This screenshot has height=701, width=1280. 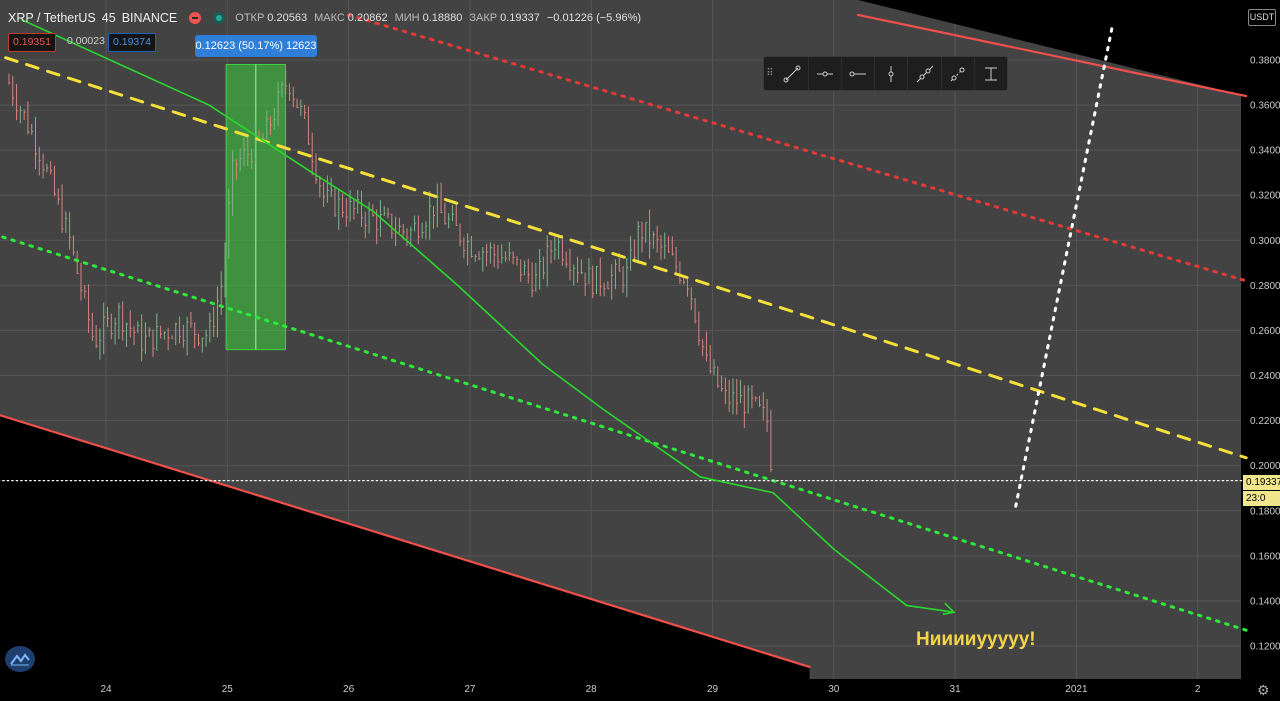 I want to click on x-tick-label: 26, so click(x=349, y=689).